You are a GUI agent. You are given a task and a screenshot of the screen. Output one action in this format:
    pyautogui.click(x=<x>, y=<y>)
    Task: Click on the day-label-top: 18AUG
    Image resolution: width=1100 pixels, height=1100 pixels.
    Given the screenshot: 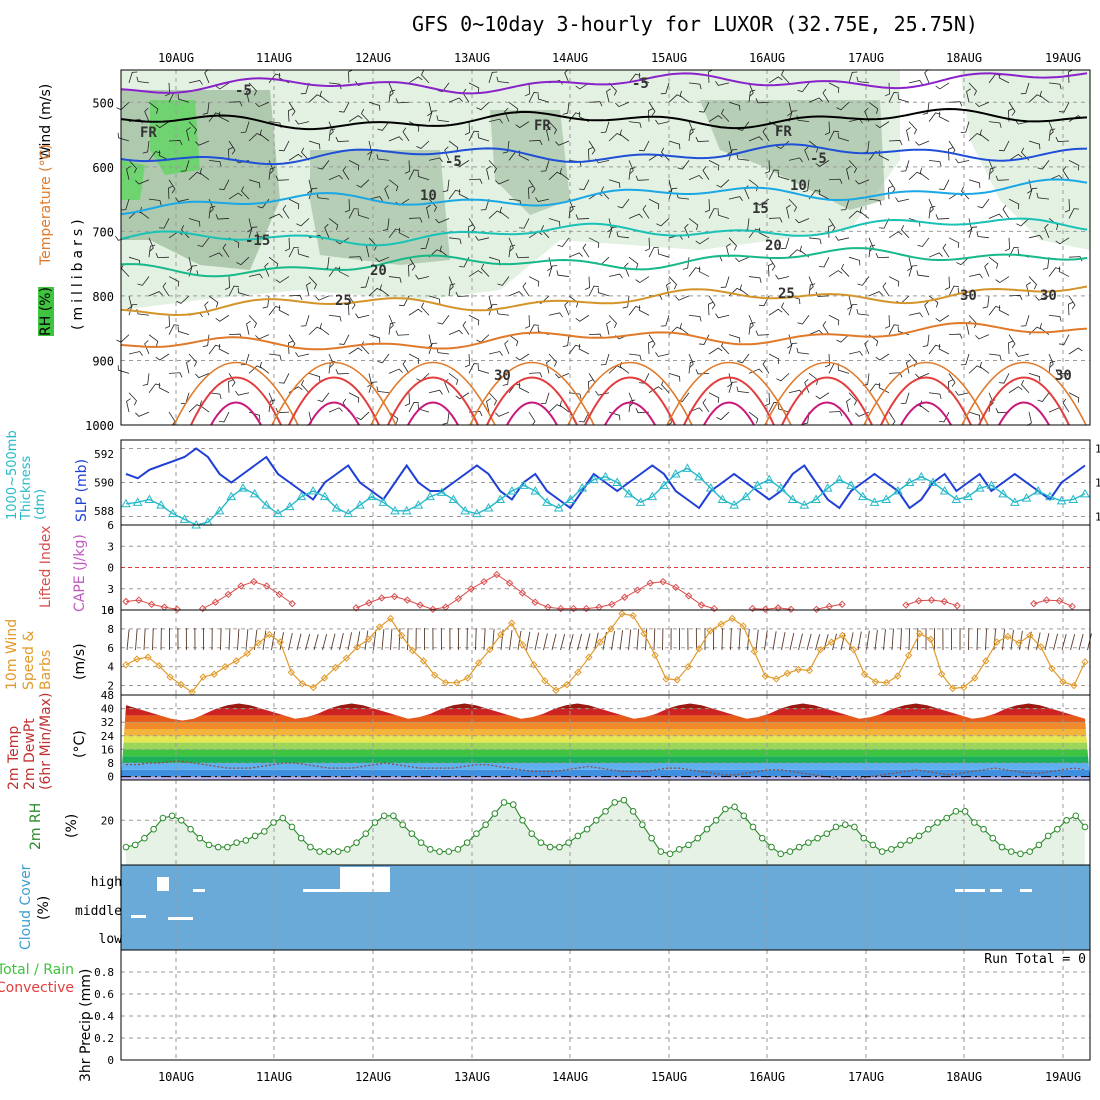 What is the action you would take?
    pyautogui.click(x=964, y=58)
    